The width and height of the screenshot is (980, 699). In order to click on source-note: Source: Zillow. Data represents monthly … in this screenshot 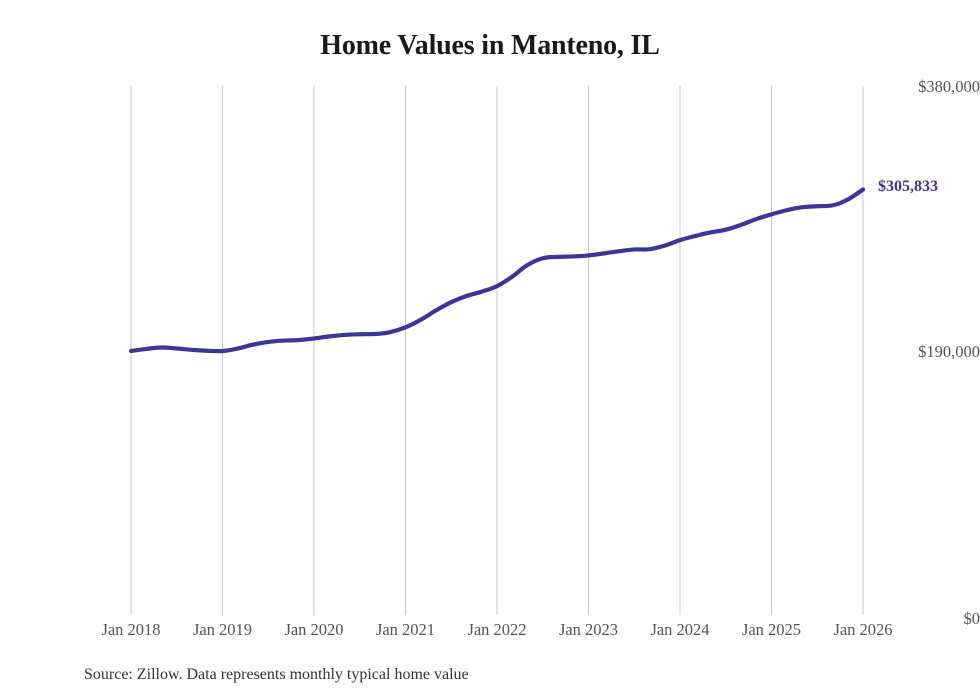, I will do `click(276, 674)`.